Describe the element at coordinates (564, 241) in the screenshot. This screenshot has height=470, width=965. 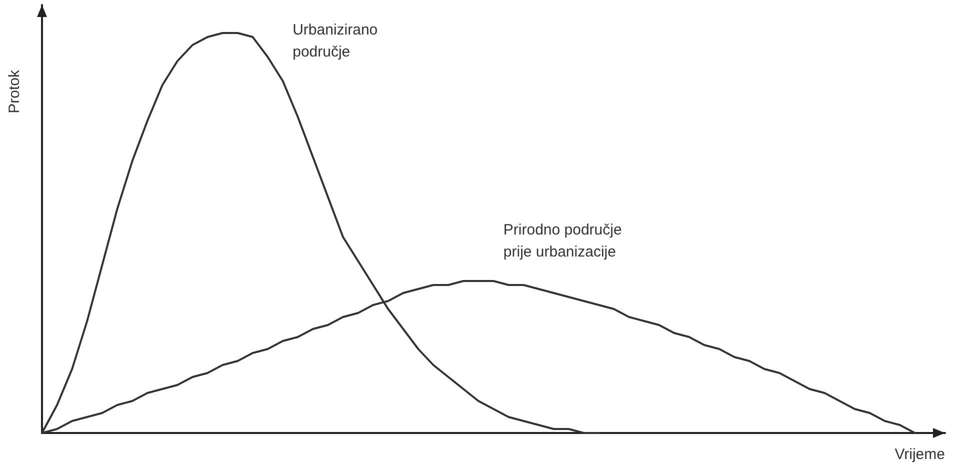
I see `series-label: Prirodno područje prije urbanizacije` at that location.